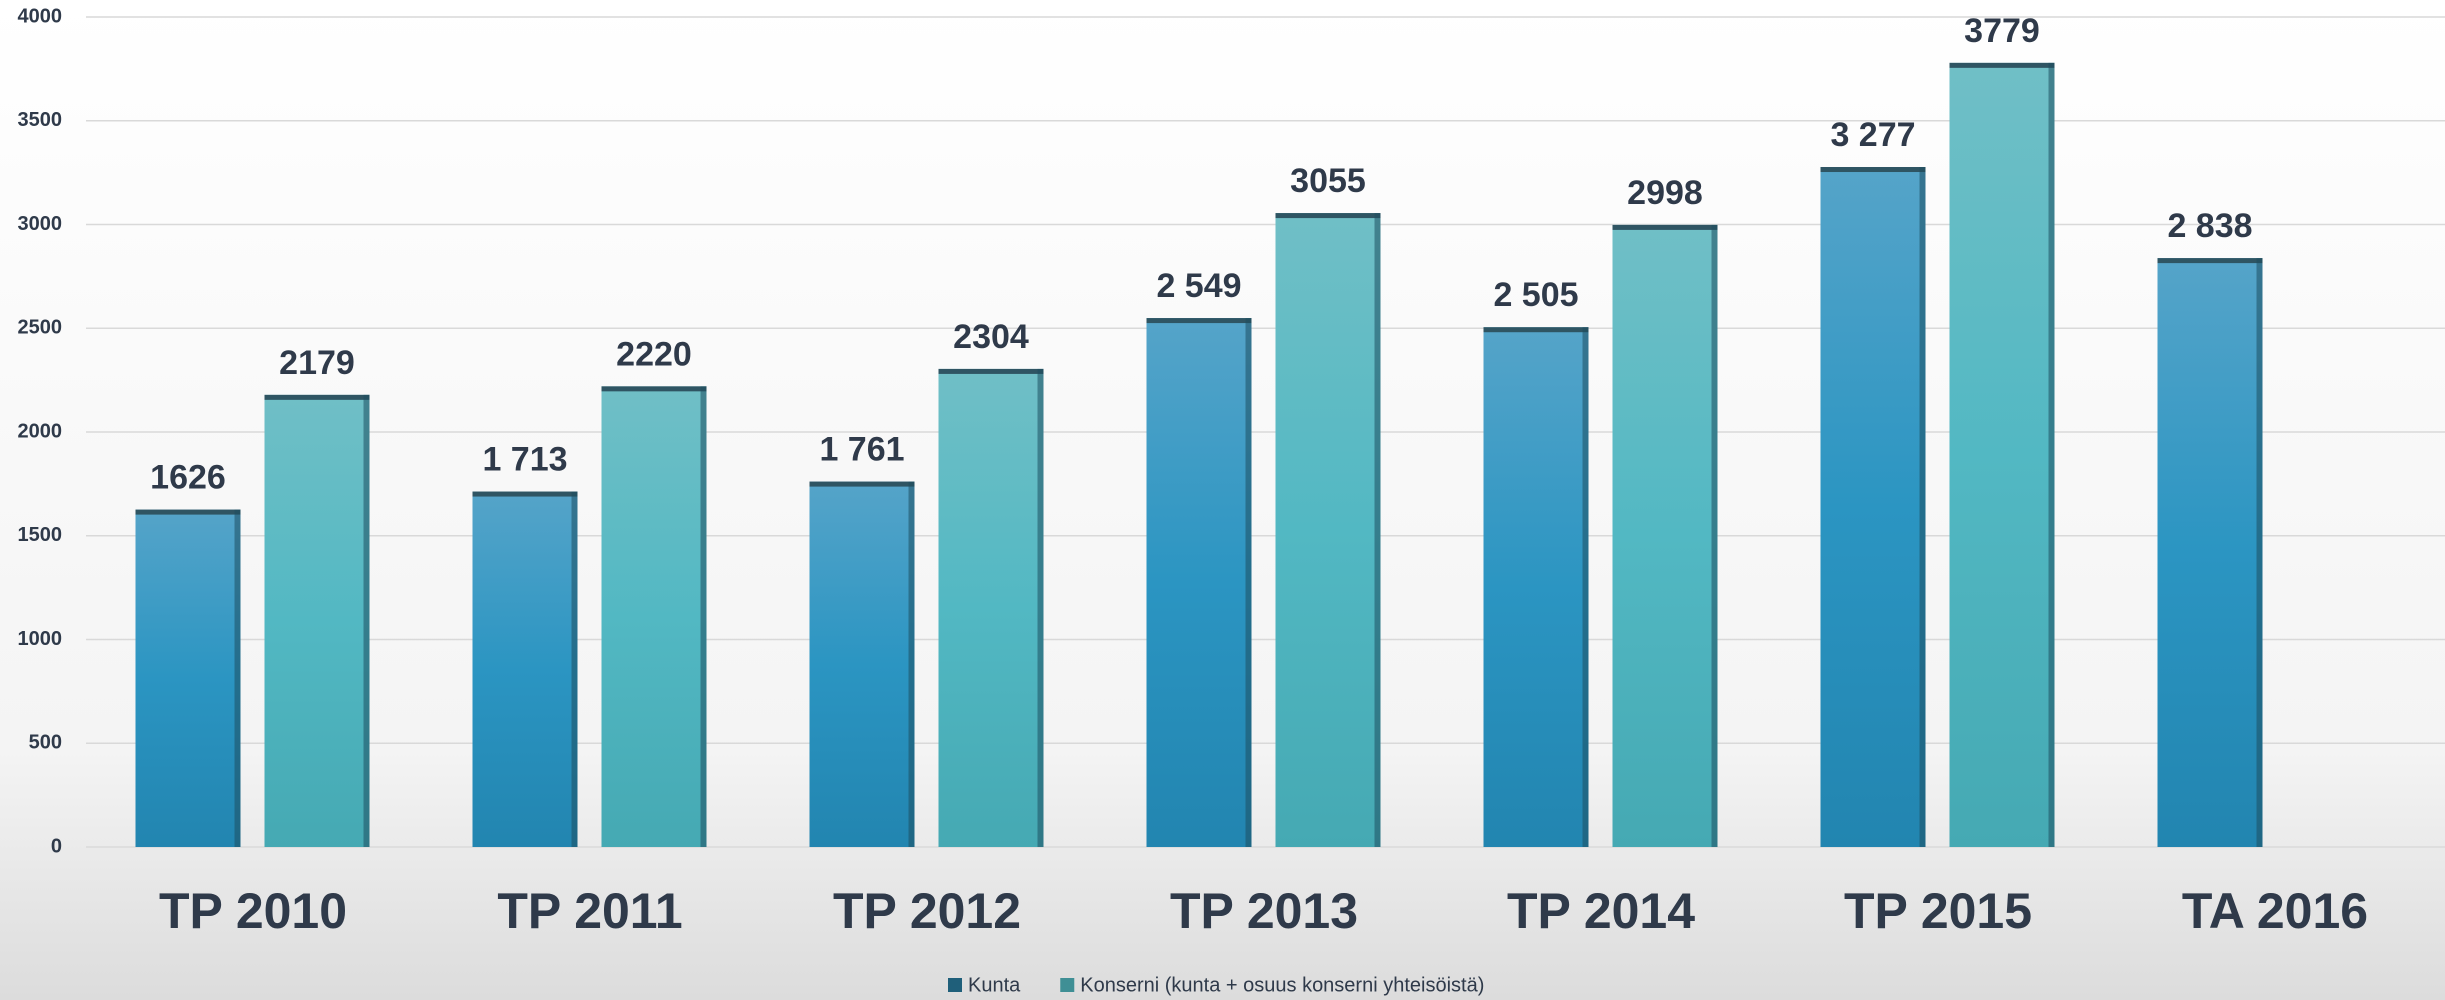  Describe the element at coordinates (654, 354) in the screenshot. I see `value-label: 2220` at that location.